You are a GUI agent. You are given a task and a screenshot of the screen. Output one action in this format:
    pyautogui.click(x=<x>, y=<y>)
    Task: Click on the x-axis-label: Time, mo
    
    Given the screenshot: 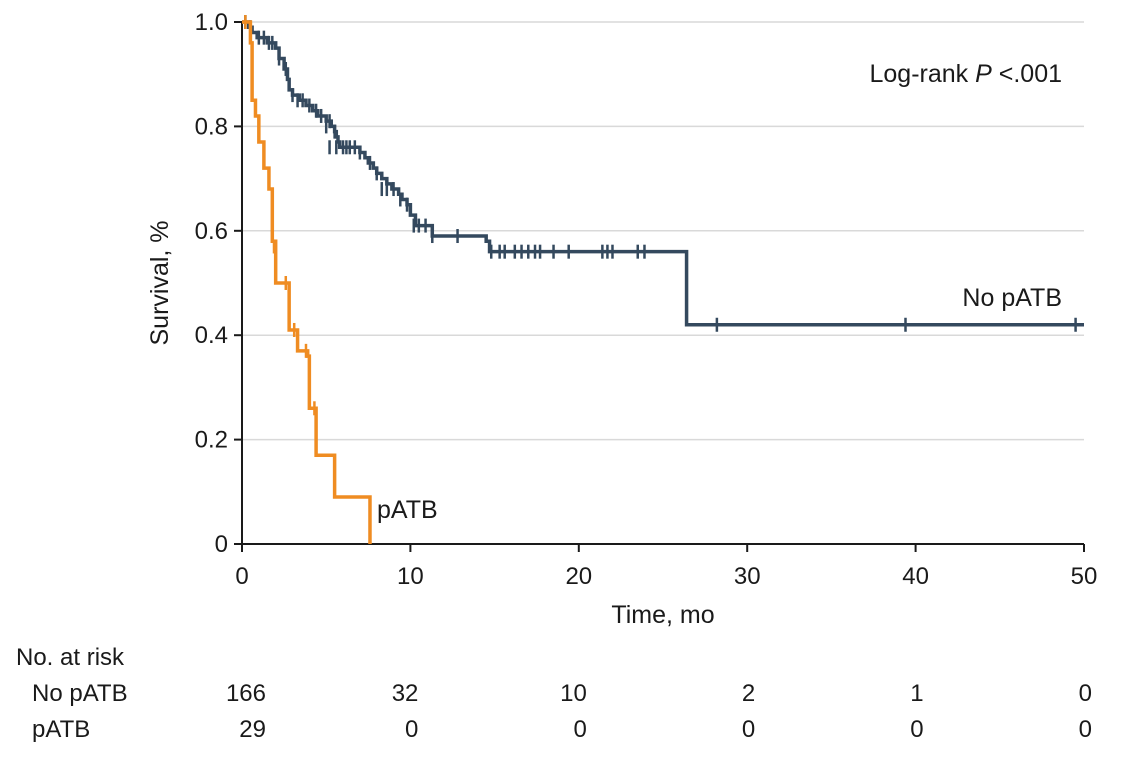 What is the action you would take?
    pyautogui.click(x=662, y=615)
    